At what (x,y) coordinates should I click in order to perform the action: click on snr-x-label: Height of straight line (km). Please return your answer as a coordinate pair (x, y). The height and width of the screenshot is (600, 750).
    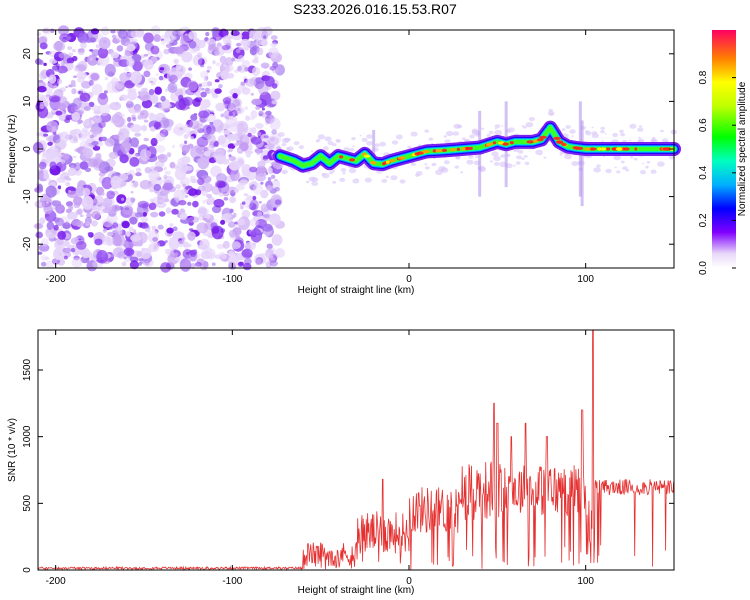
    Looking at the image, I should click on (356, 590).